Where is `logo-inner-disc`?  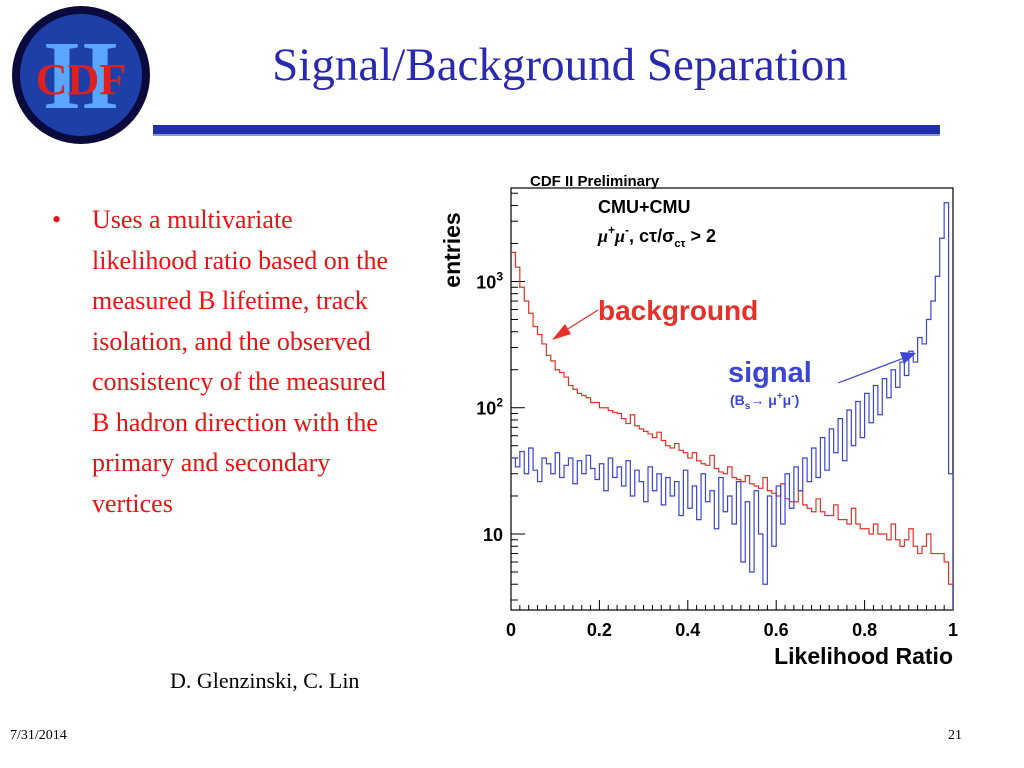
logo-inner-disc is located at coordinates (81, 75).